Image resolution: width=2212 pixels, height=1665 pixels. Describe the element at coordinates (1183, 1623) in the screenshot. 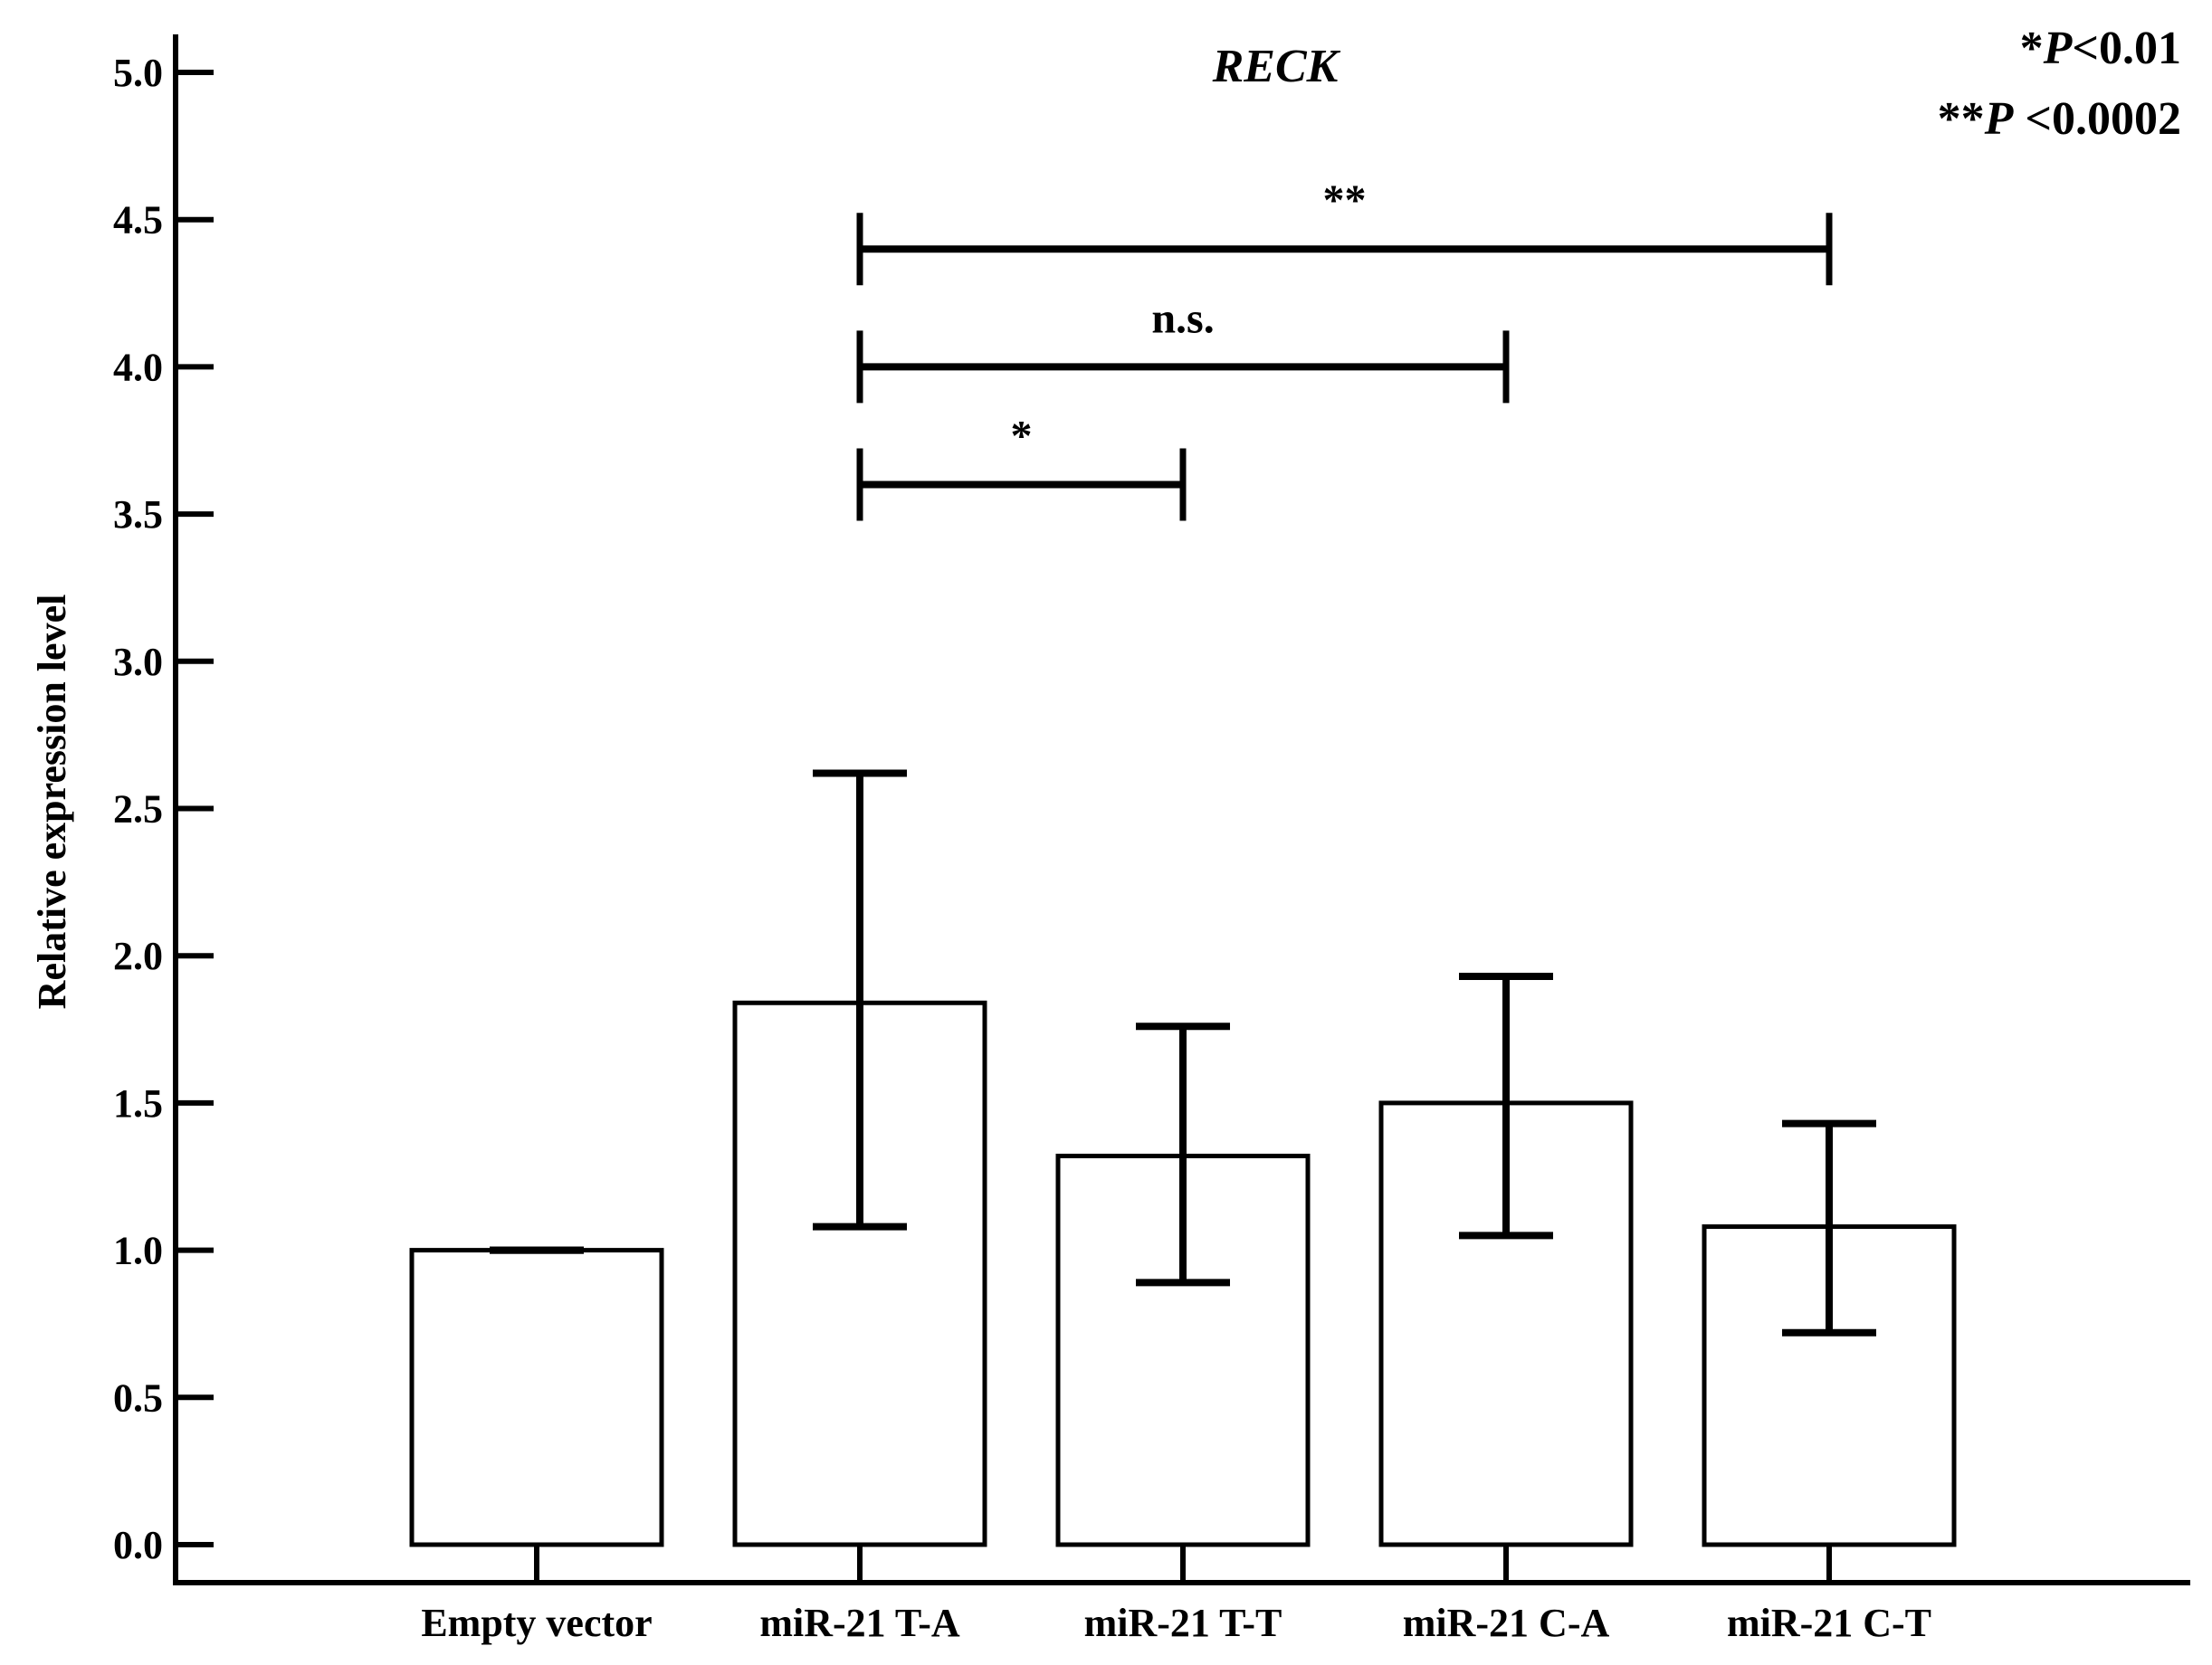

I see `x-tick-label: miR-21 T-T` at that location.